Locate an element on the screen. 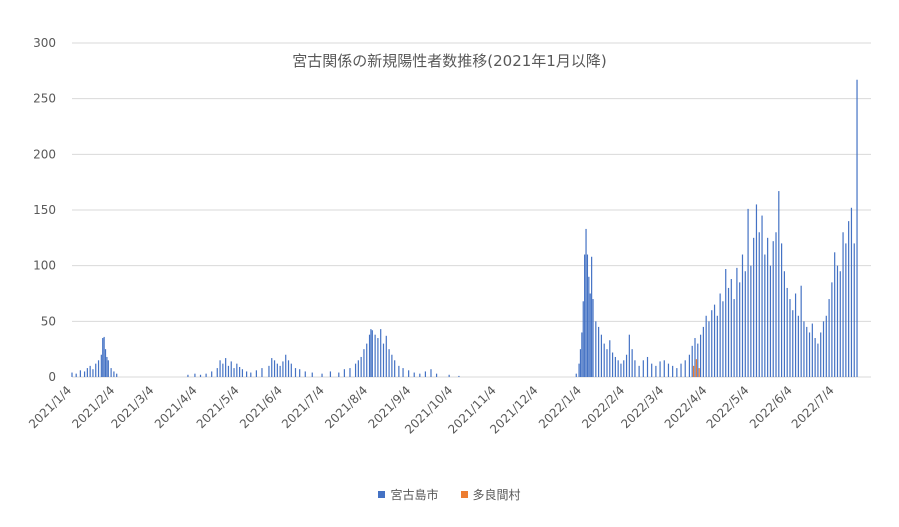  x-tick-label-5: 2021/6/4 is located at coordinates (261, 407).